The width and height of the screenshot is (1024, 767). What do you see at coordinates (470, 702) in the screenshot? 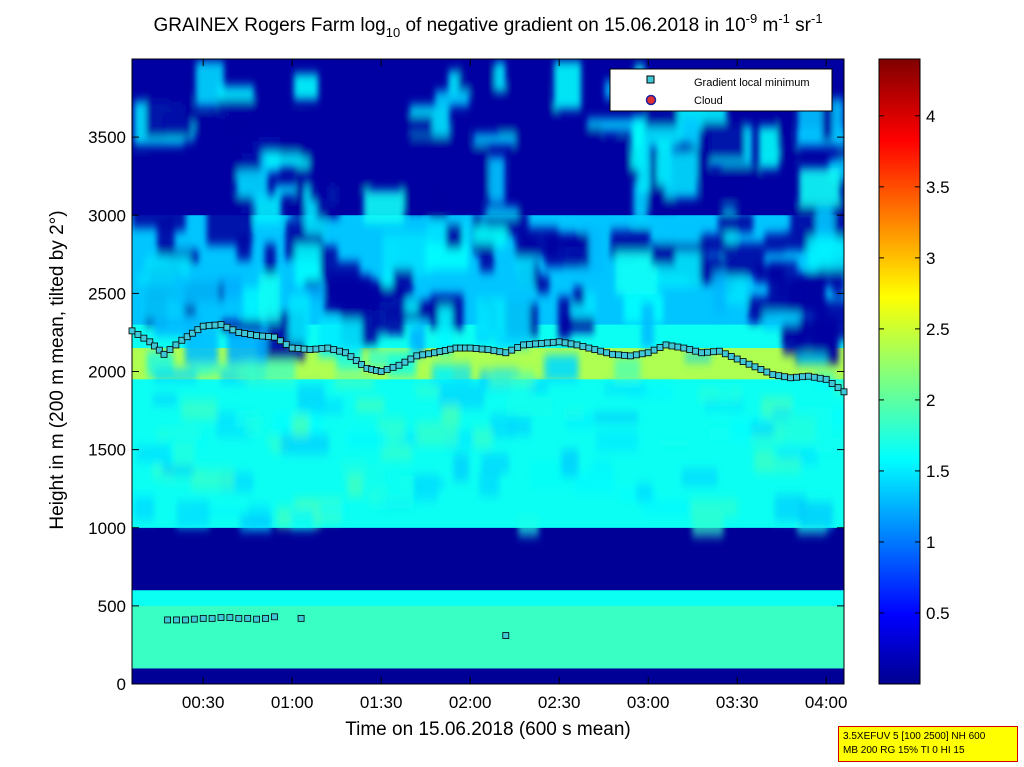
I see `x-tick-label: 02:00` at bounding box center [470, 702].